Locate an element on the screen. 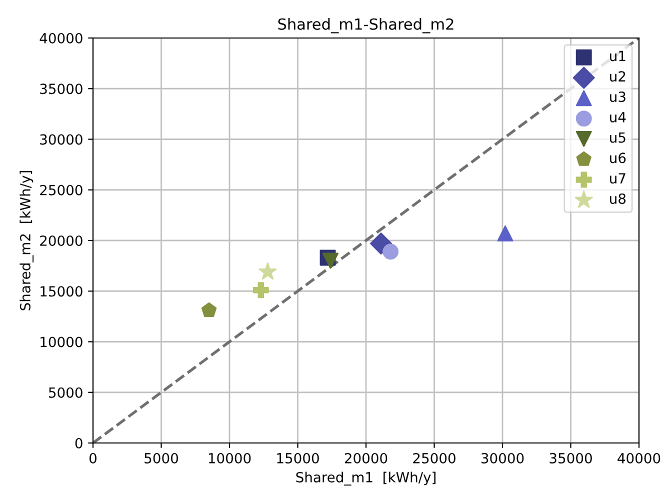 This screenshot has width=667, height=494. legend-label: u7 is located at coordinates (618, 178).